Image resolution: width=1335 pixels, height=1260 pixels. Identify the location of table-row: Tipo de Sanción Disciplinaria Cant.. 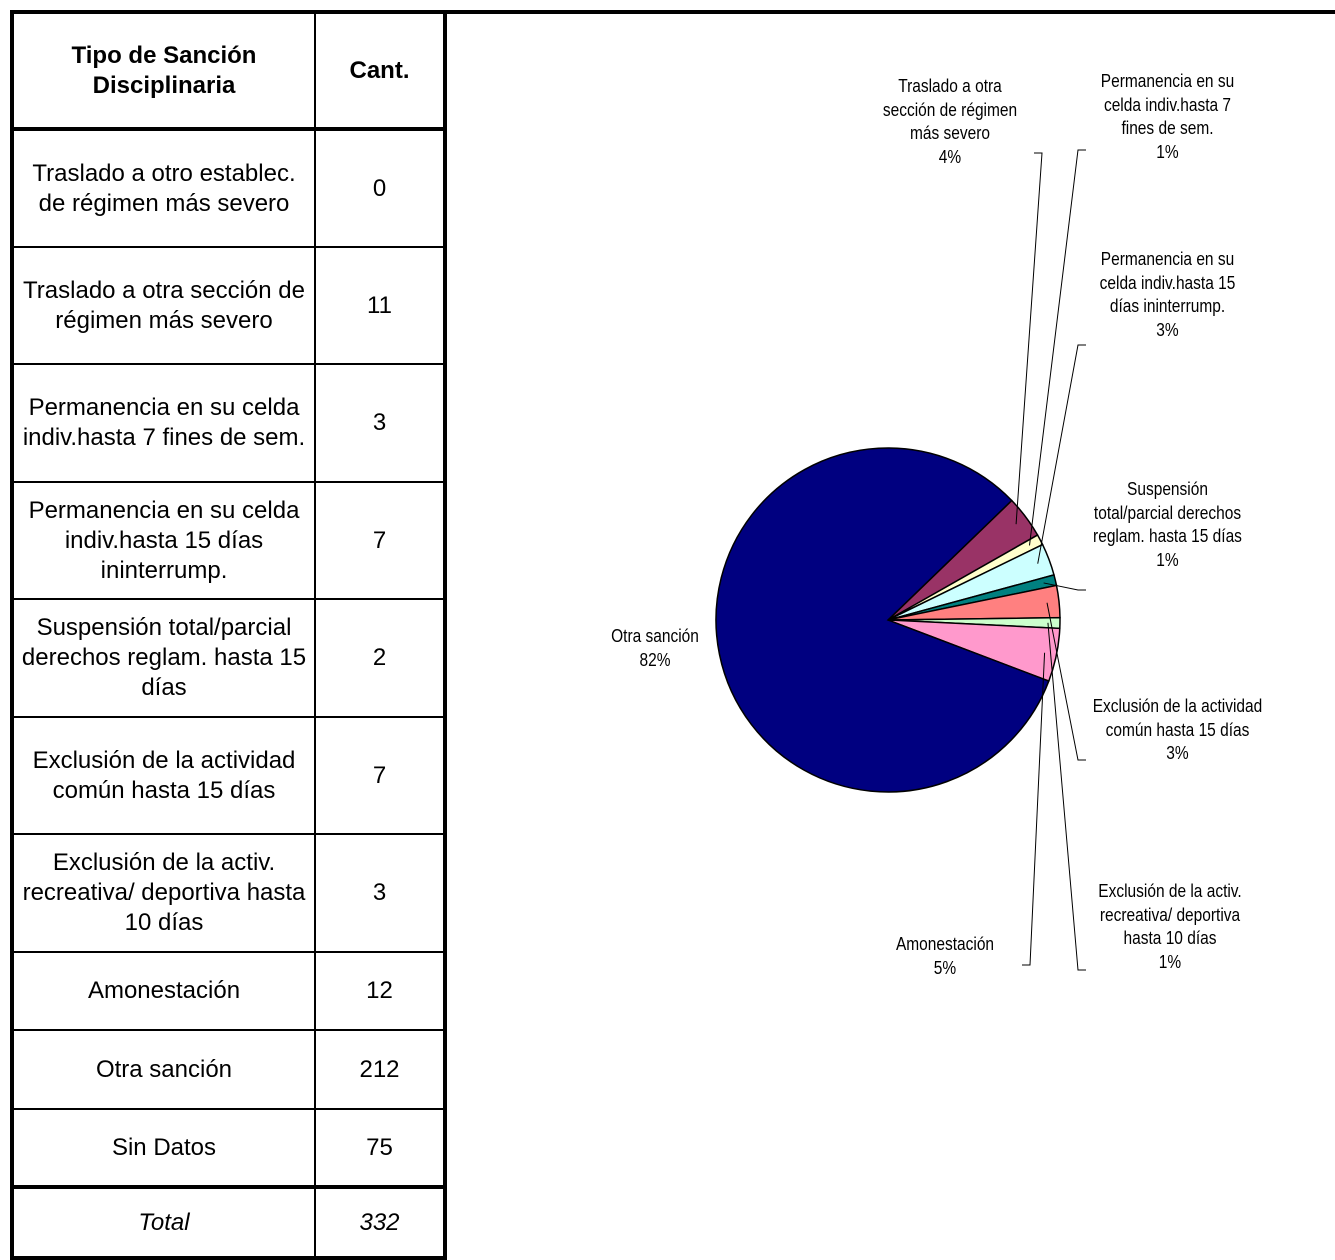
(228, 71).